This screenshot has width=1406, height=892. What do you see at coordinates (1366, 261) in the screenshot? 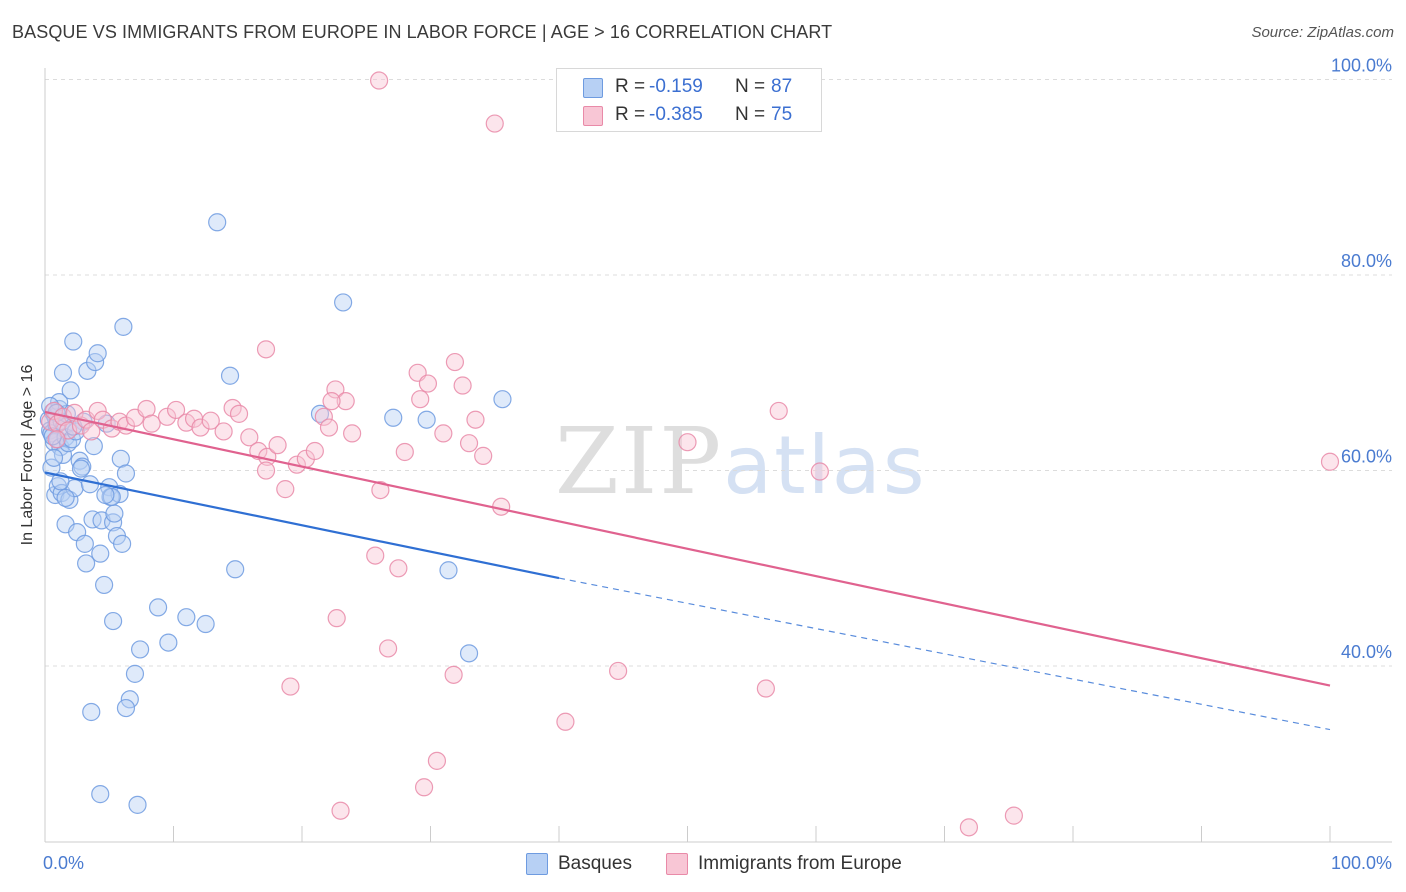
I see `y-tick-label: 80.0%` at bounding box center [1366, 261].